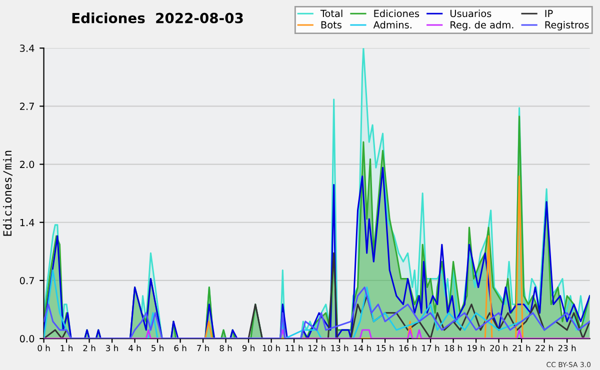 The image size is (600, 370). I want to click on x-tick-label: 8 h, so click(226, 348).